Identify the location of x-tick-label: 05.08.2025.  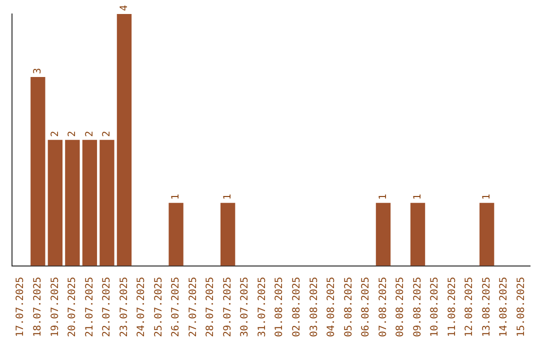
(348, 307).